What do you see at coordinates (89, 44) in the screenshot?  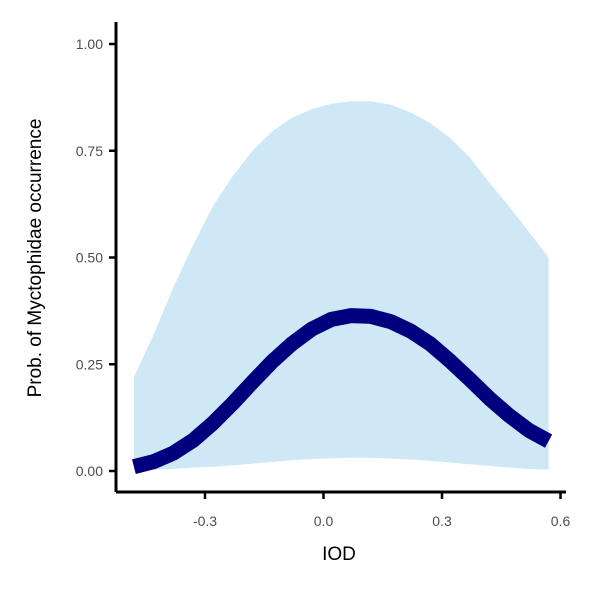 I see `y-tick-label: 1.00` at bounding box center [89, 44].